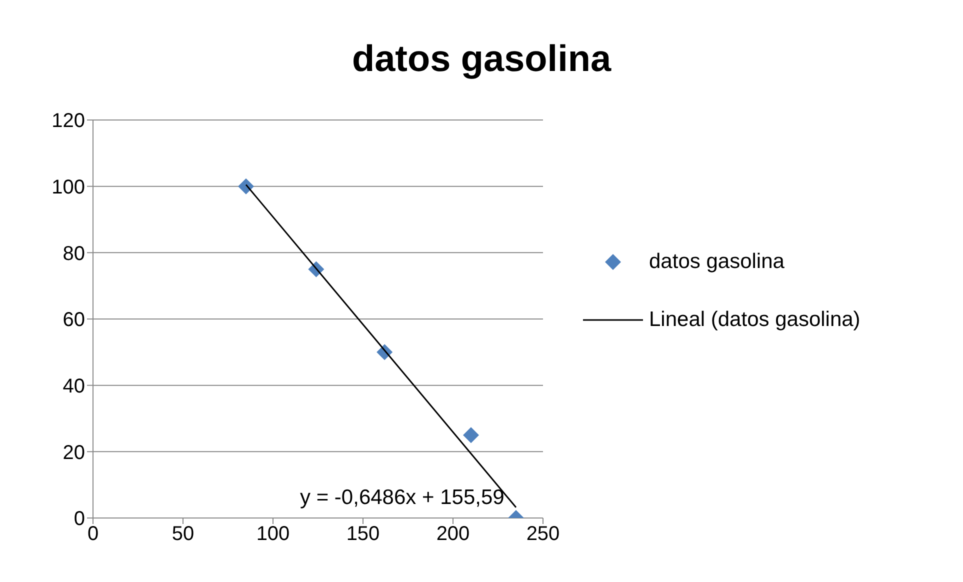 The width and height of the screenshot is (963, 582). What do you see at coordinates (716, 262) in the screenshot?
I see `legend-label: datos gasolina` at bounding box center [716, 262].